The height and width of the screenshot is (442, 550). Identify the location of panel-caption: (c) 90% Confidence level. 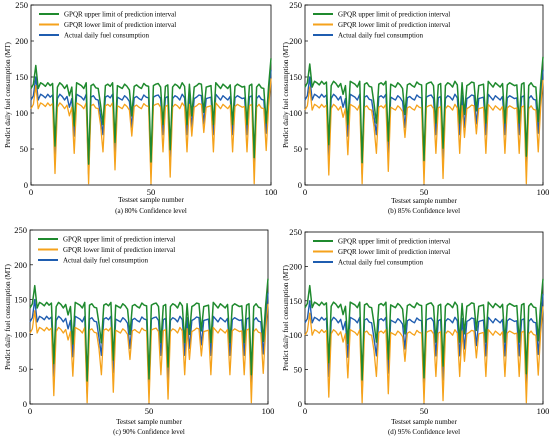
(149, 432).